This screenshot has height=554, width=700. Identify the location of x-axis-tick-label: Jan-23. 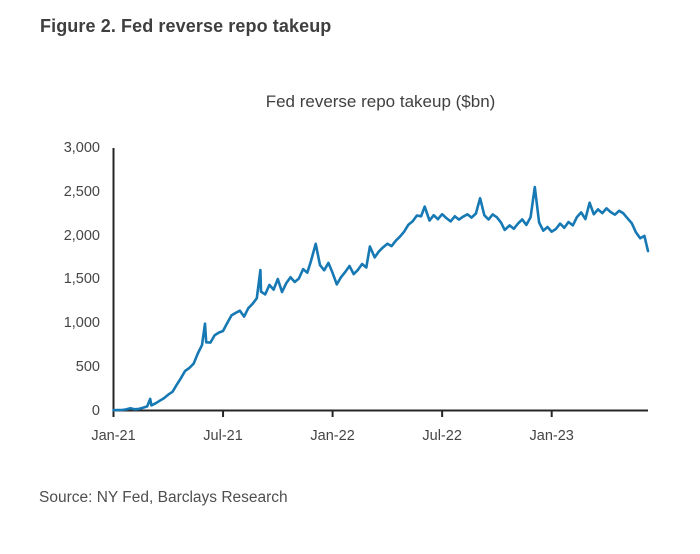
(551, 436).